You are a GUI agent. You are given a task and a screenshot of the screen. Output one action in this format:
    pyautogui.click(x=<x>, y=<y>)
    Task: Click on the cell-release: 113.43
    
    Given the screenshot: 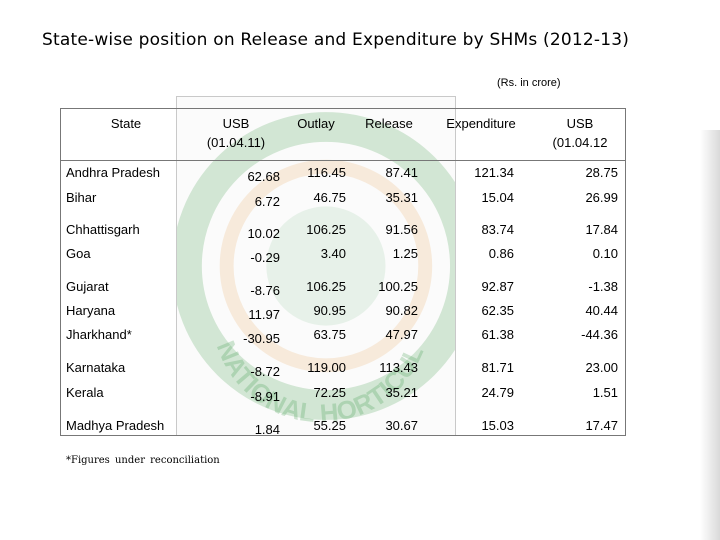 What is the action you would take?
    pyautogui.click(x=398, y=367)
    